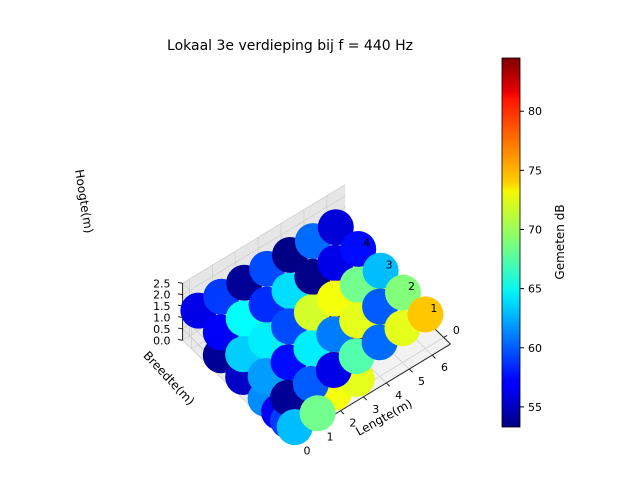  Describe the element at coordinates (511, 242) in the screenshot. I see `colorbar-gradient` at that location.